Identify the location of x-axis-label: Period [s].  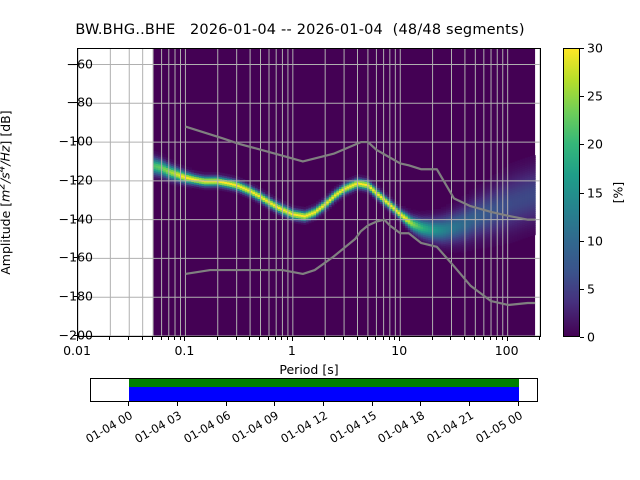
(309, 369).